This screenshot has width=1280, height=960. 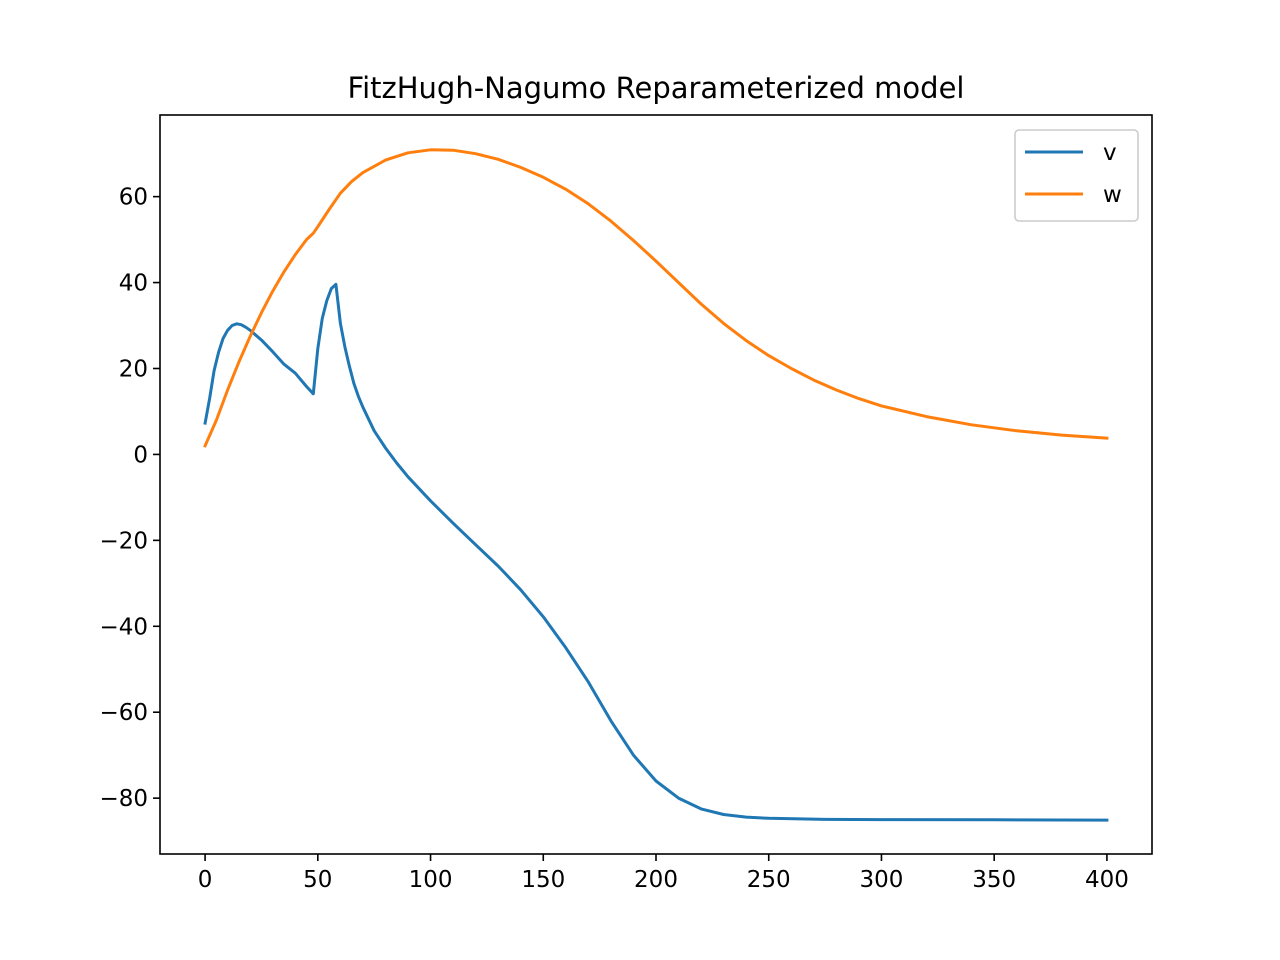 I want to click on x-tick-label: 50, so click(x=317, y=880).